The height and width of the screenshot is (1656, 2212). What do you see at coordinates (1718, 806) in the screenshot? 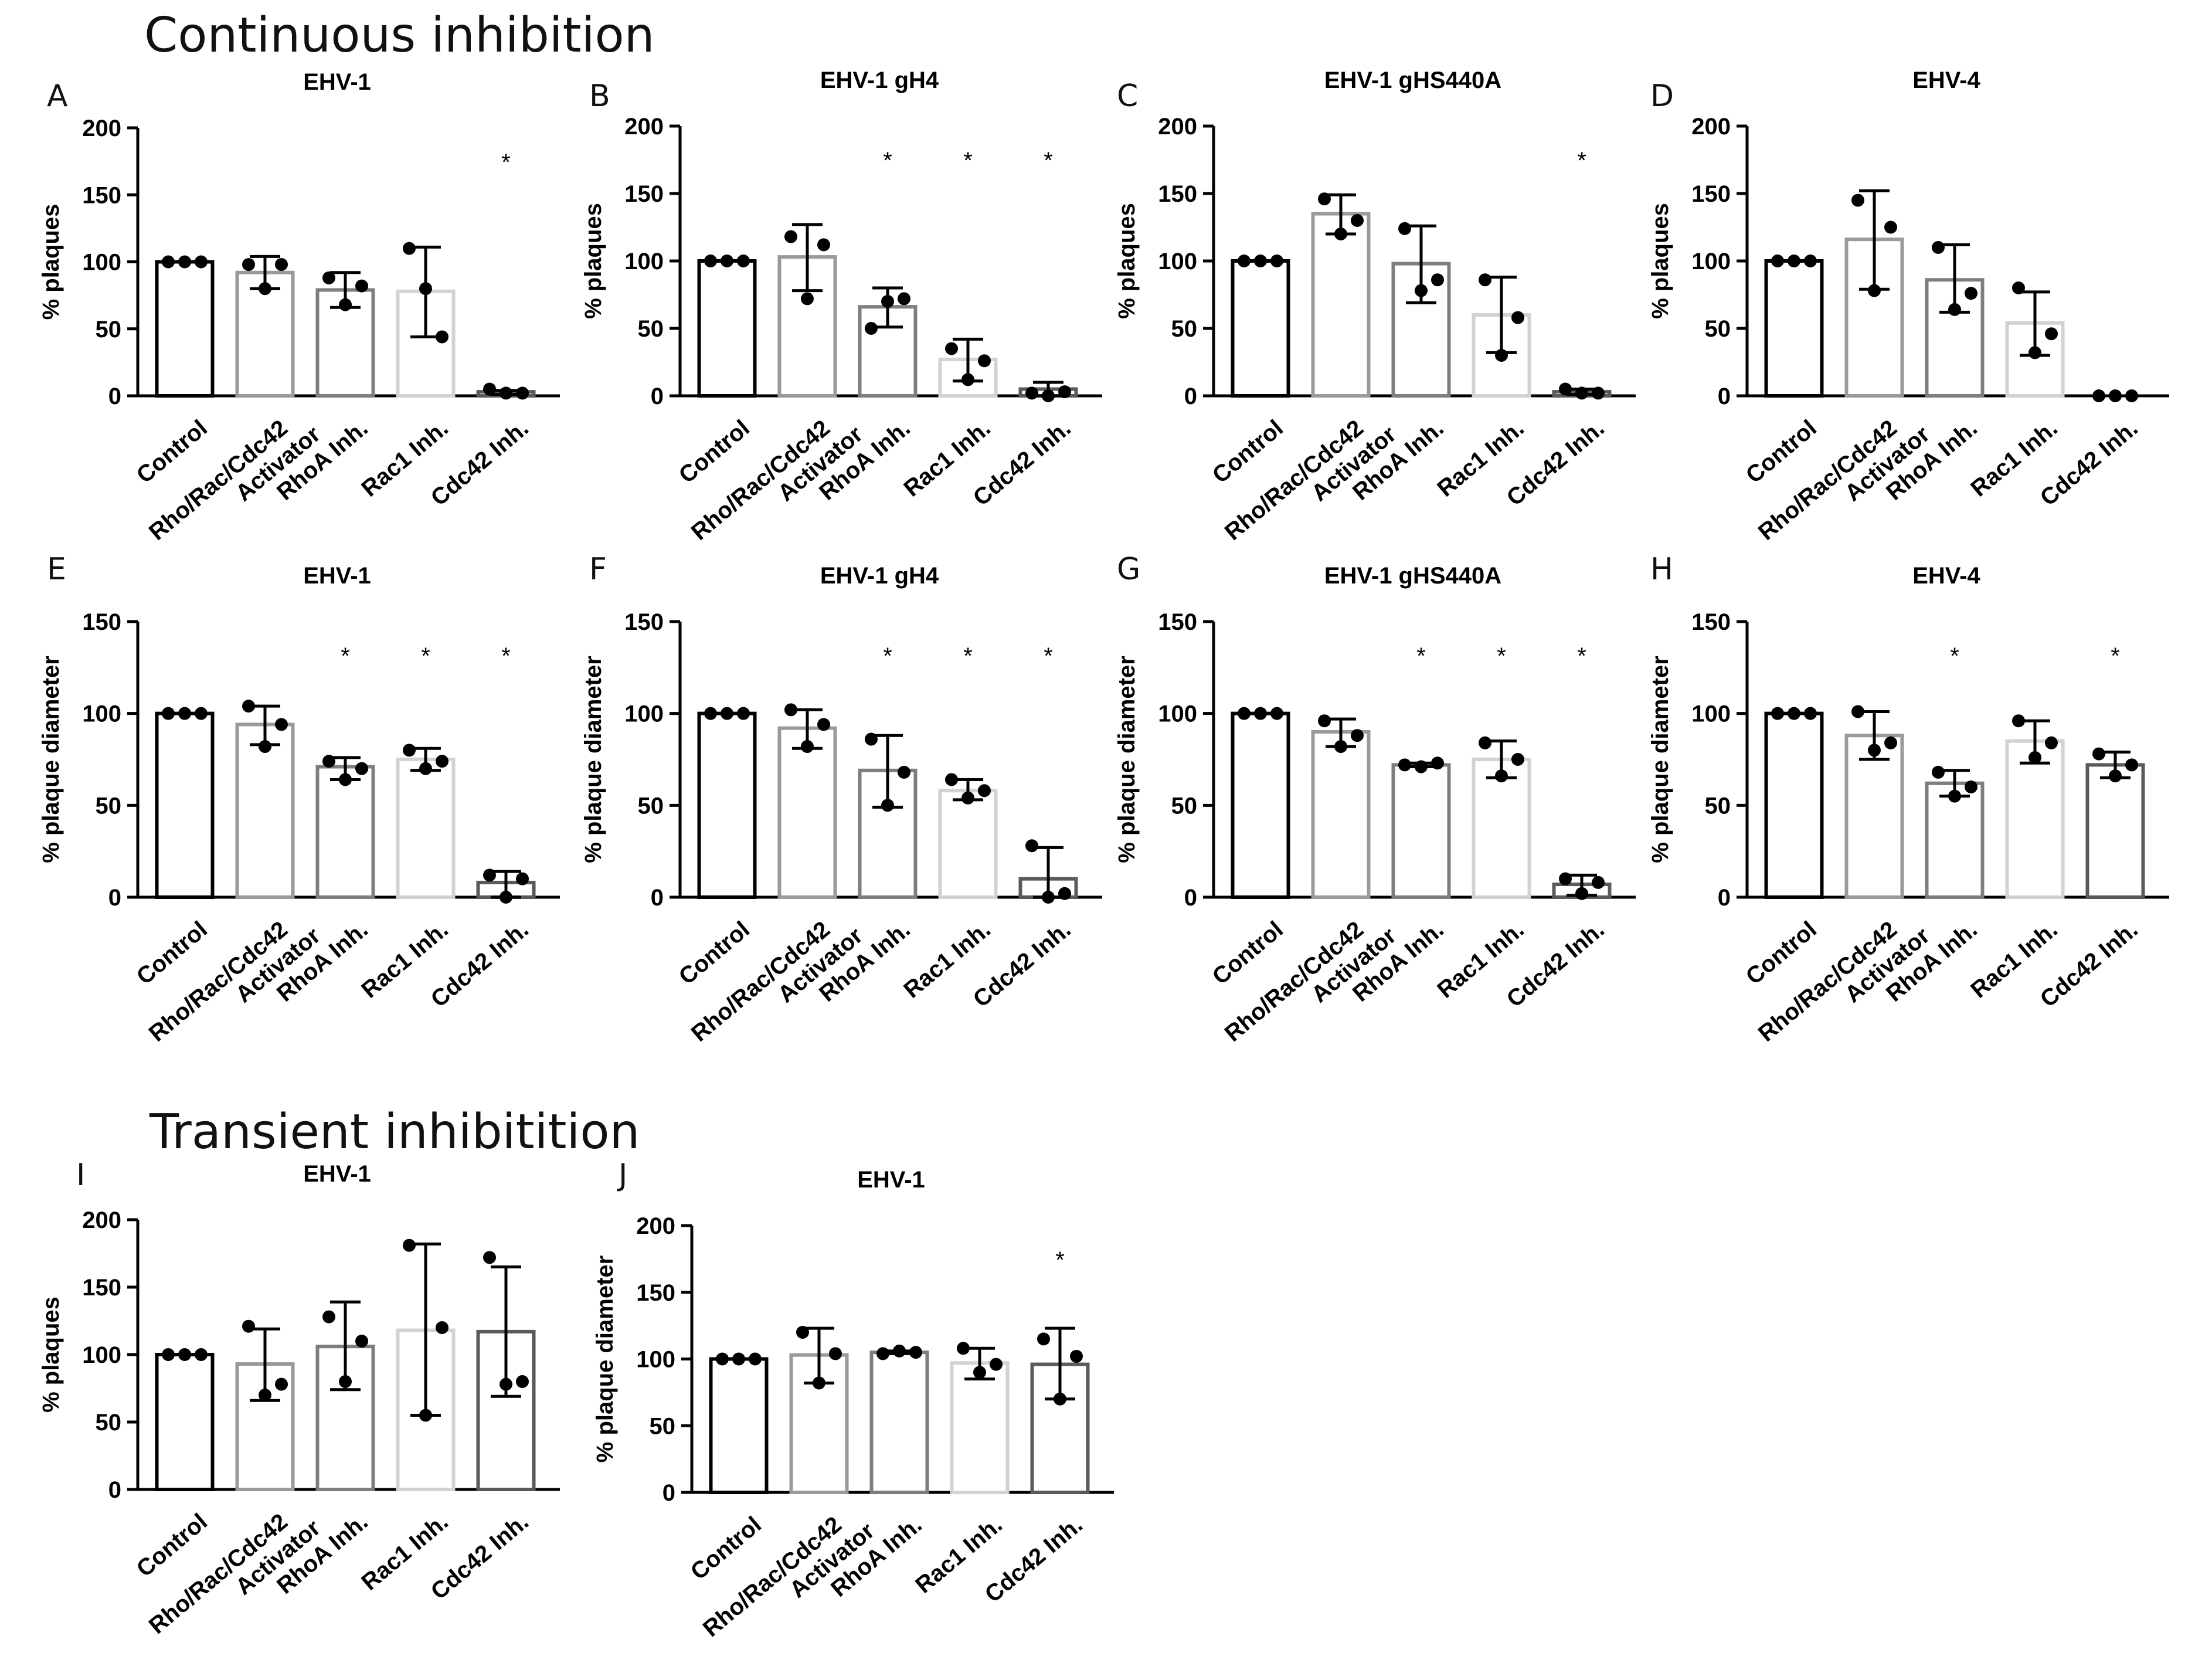
I see `y-tick-label: 50` at bounding box center [1718, 806].